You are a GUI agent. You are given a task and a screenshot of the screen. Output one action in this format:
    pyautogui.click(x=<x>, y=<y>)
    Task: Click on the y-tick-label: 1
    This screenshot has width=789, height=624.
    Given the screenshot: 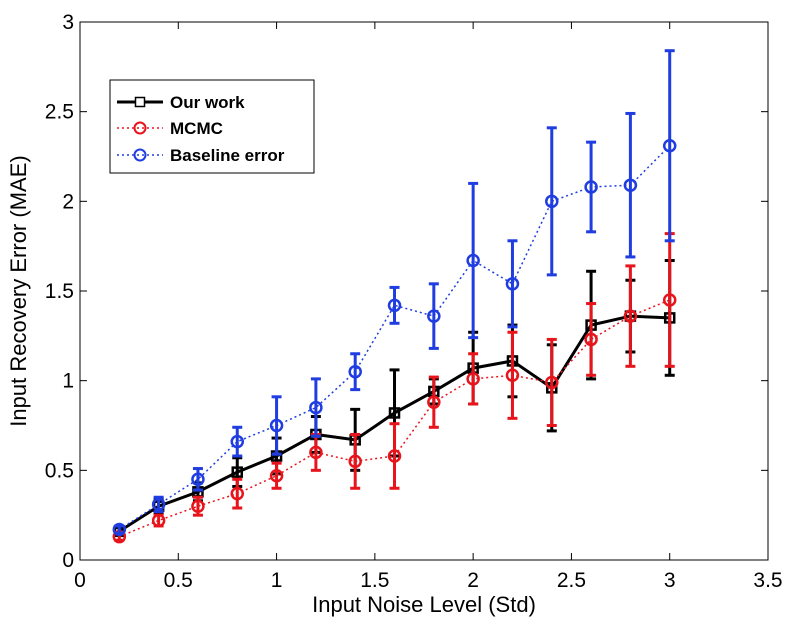 What is the action you would take?
    pyautogui.click(x=68, y=381)
    